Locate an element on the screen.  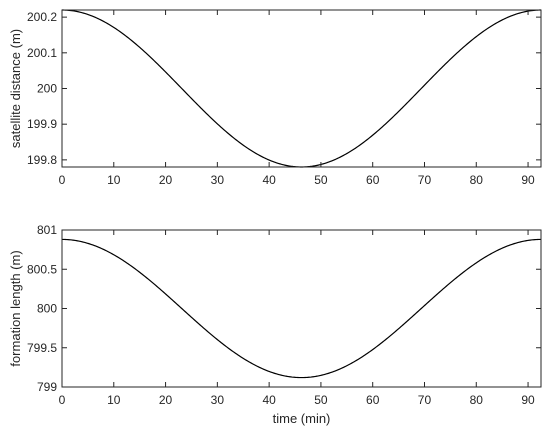
y-axis-label: formation length (m) is located at coordinates (15, 308).